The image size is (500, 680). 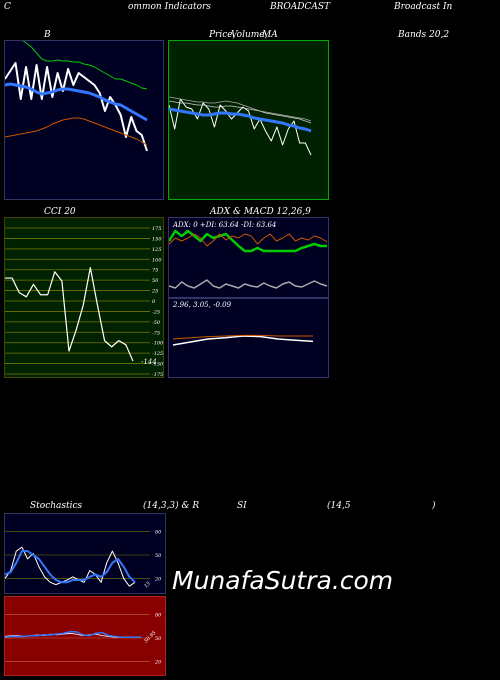 I want to click on cci-tick-label-8: -25, so click(x=156, y=312).